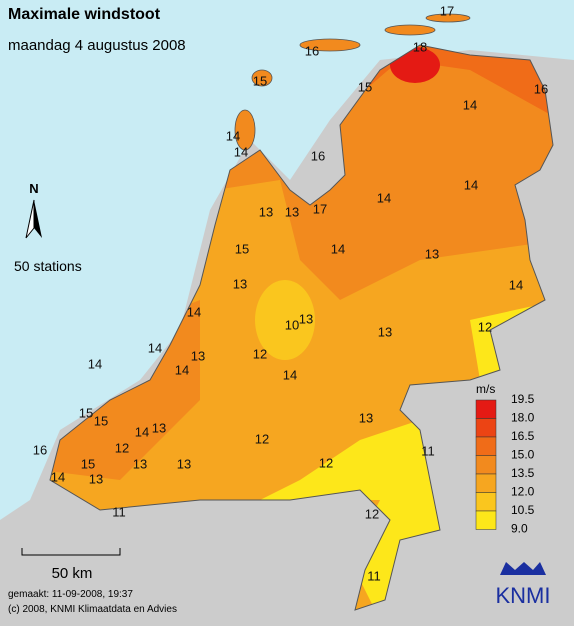  Describe the element at coordinates (523, 418) in the screenshot. I see `legend-label: 18.0` at that location.